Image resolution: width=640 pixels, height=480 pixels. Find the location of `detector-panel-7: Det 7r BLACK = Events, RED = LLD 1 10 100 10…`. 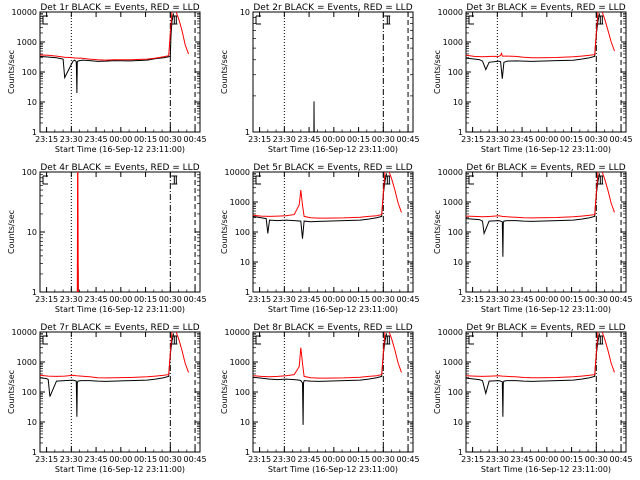

detector-panel-7: Det 7r BLACK = Events, RED = LLD 1 10 100 10… is located at coordinates (107, 398).